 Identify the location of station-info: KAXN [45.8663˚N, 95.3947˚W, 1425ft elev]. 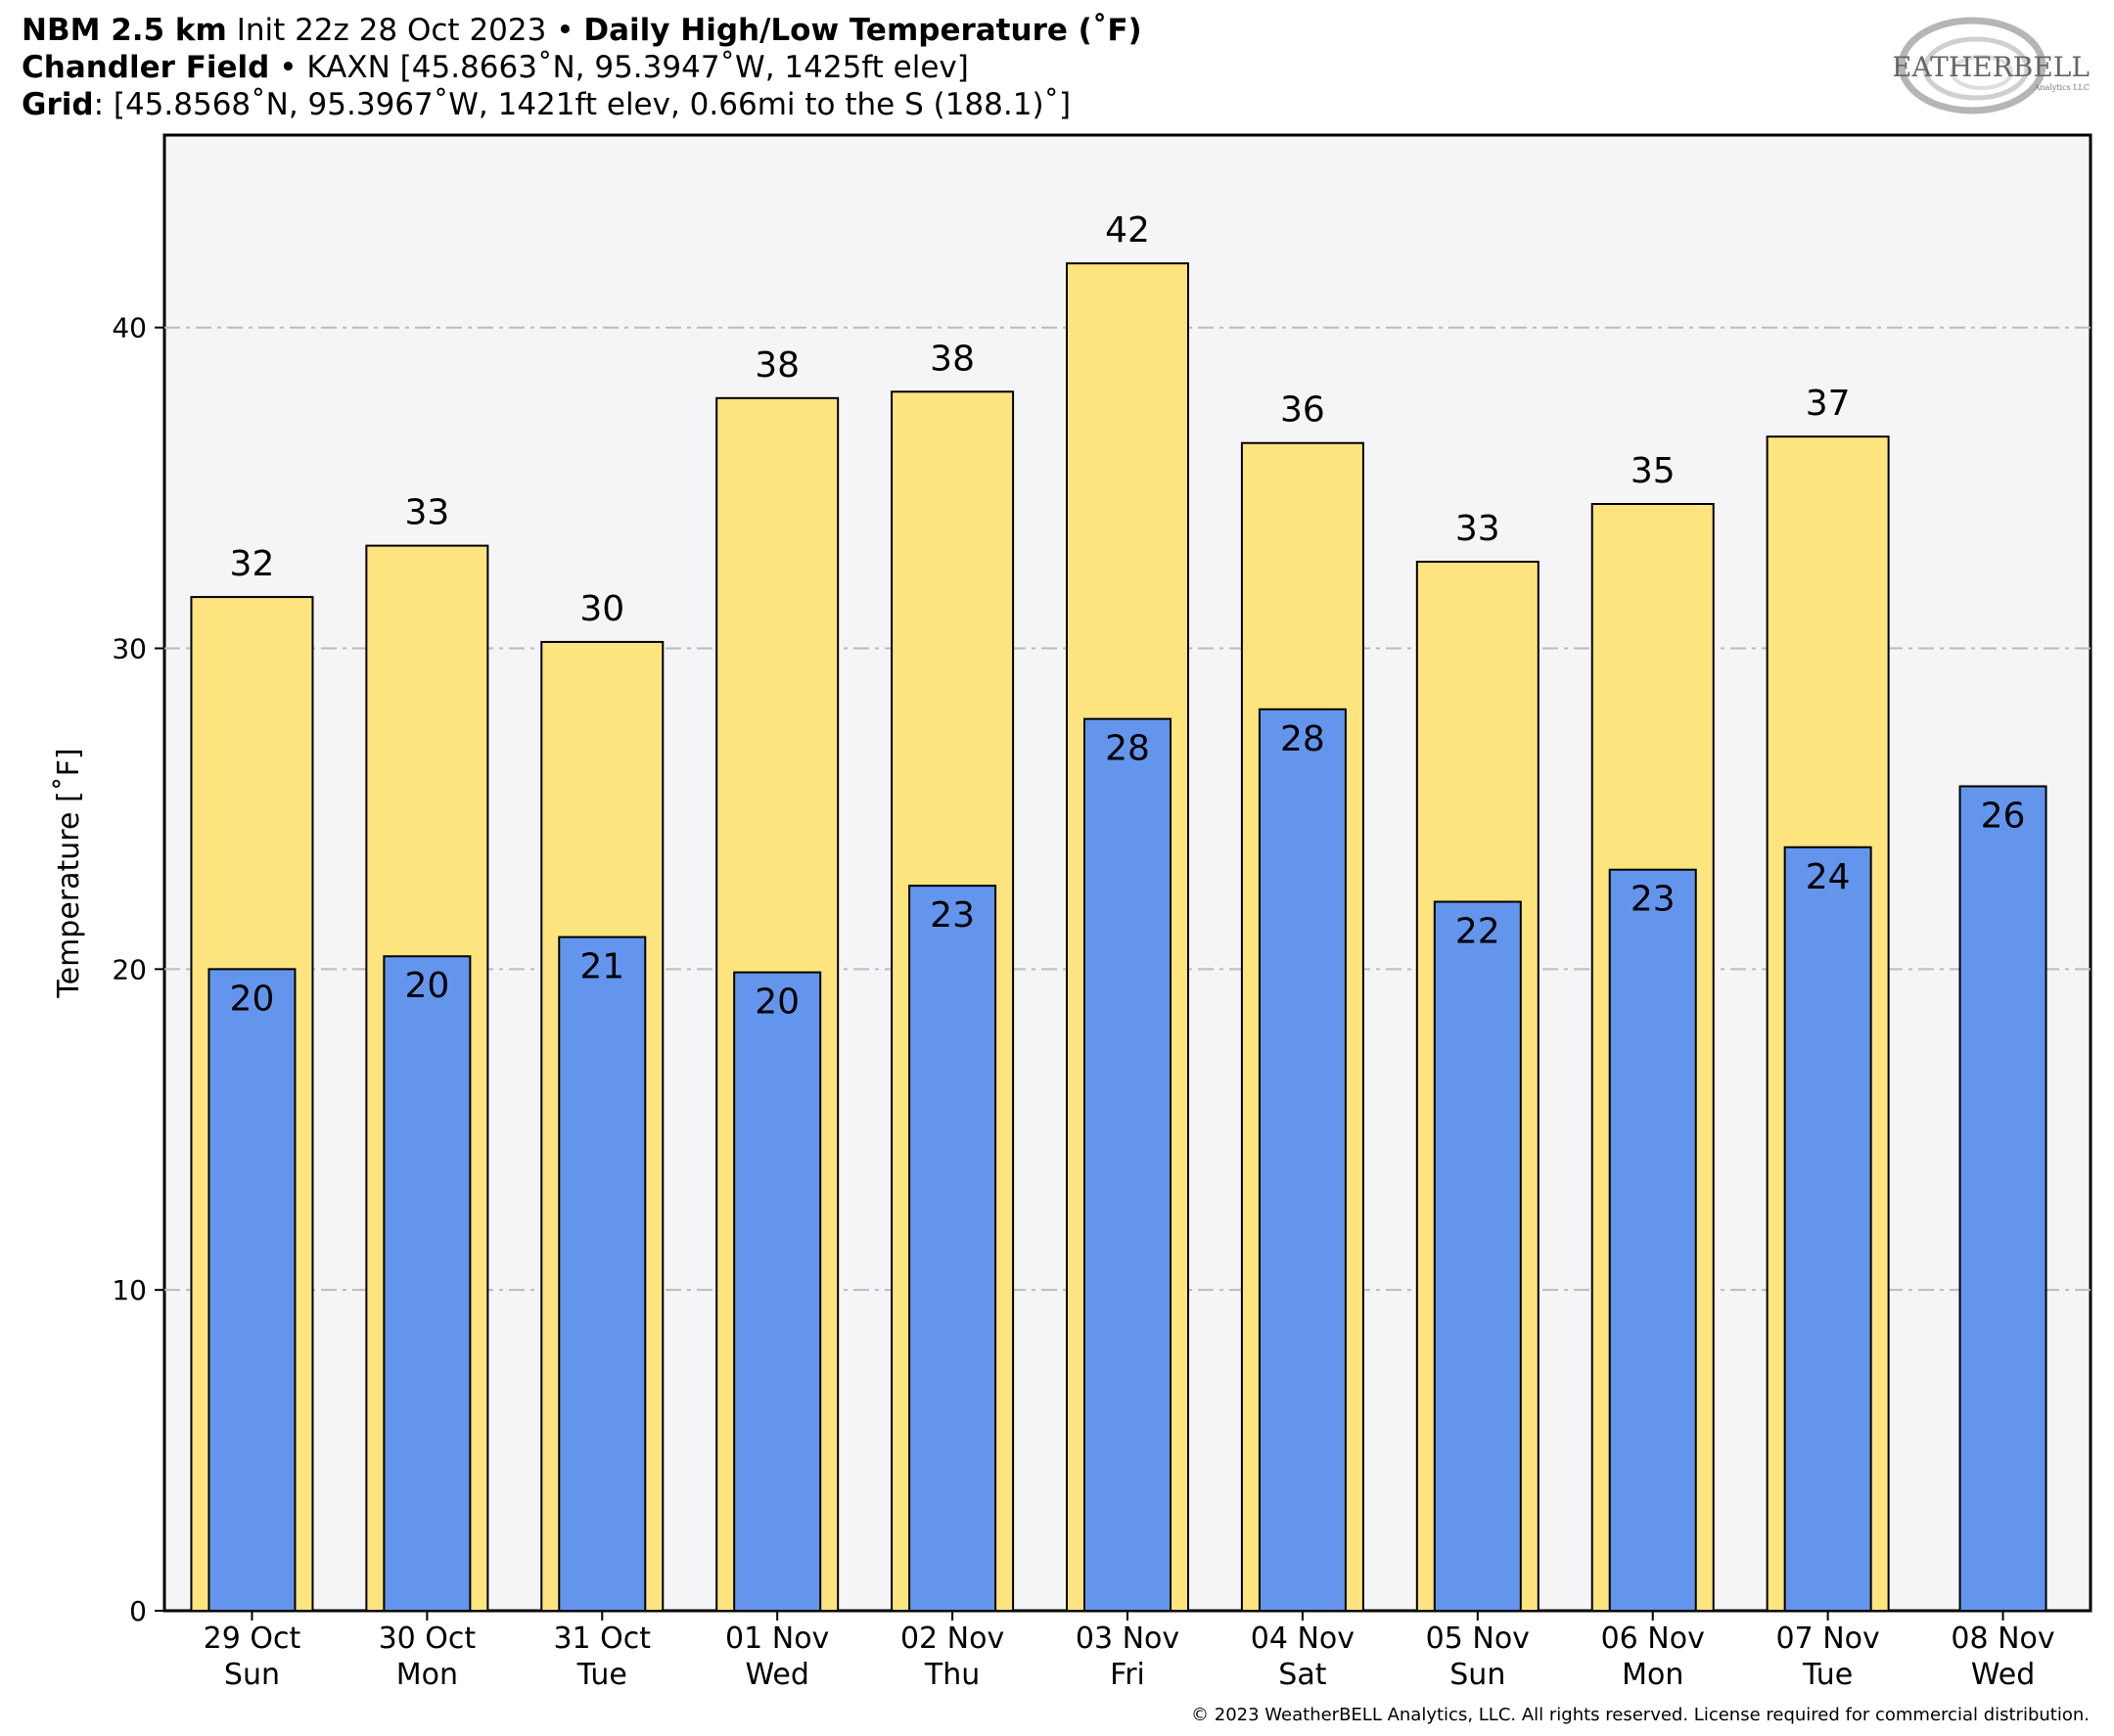
(637, 67).